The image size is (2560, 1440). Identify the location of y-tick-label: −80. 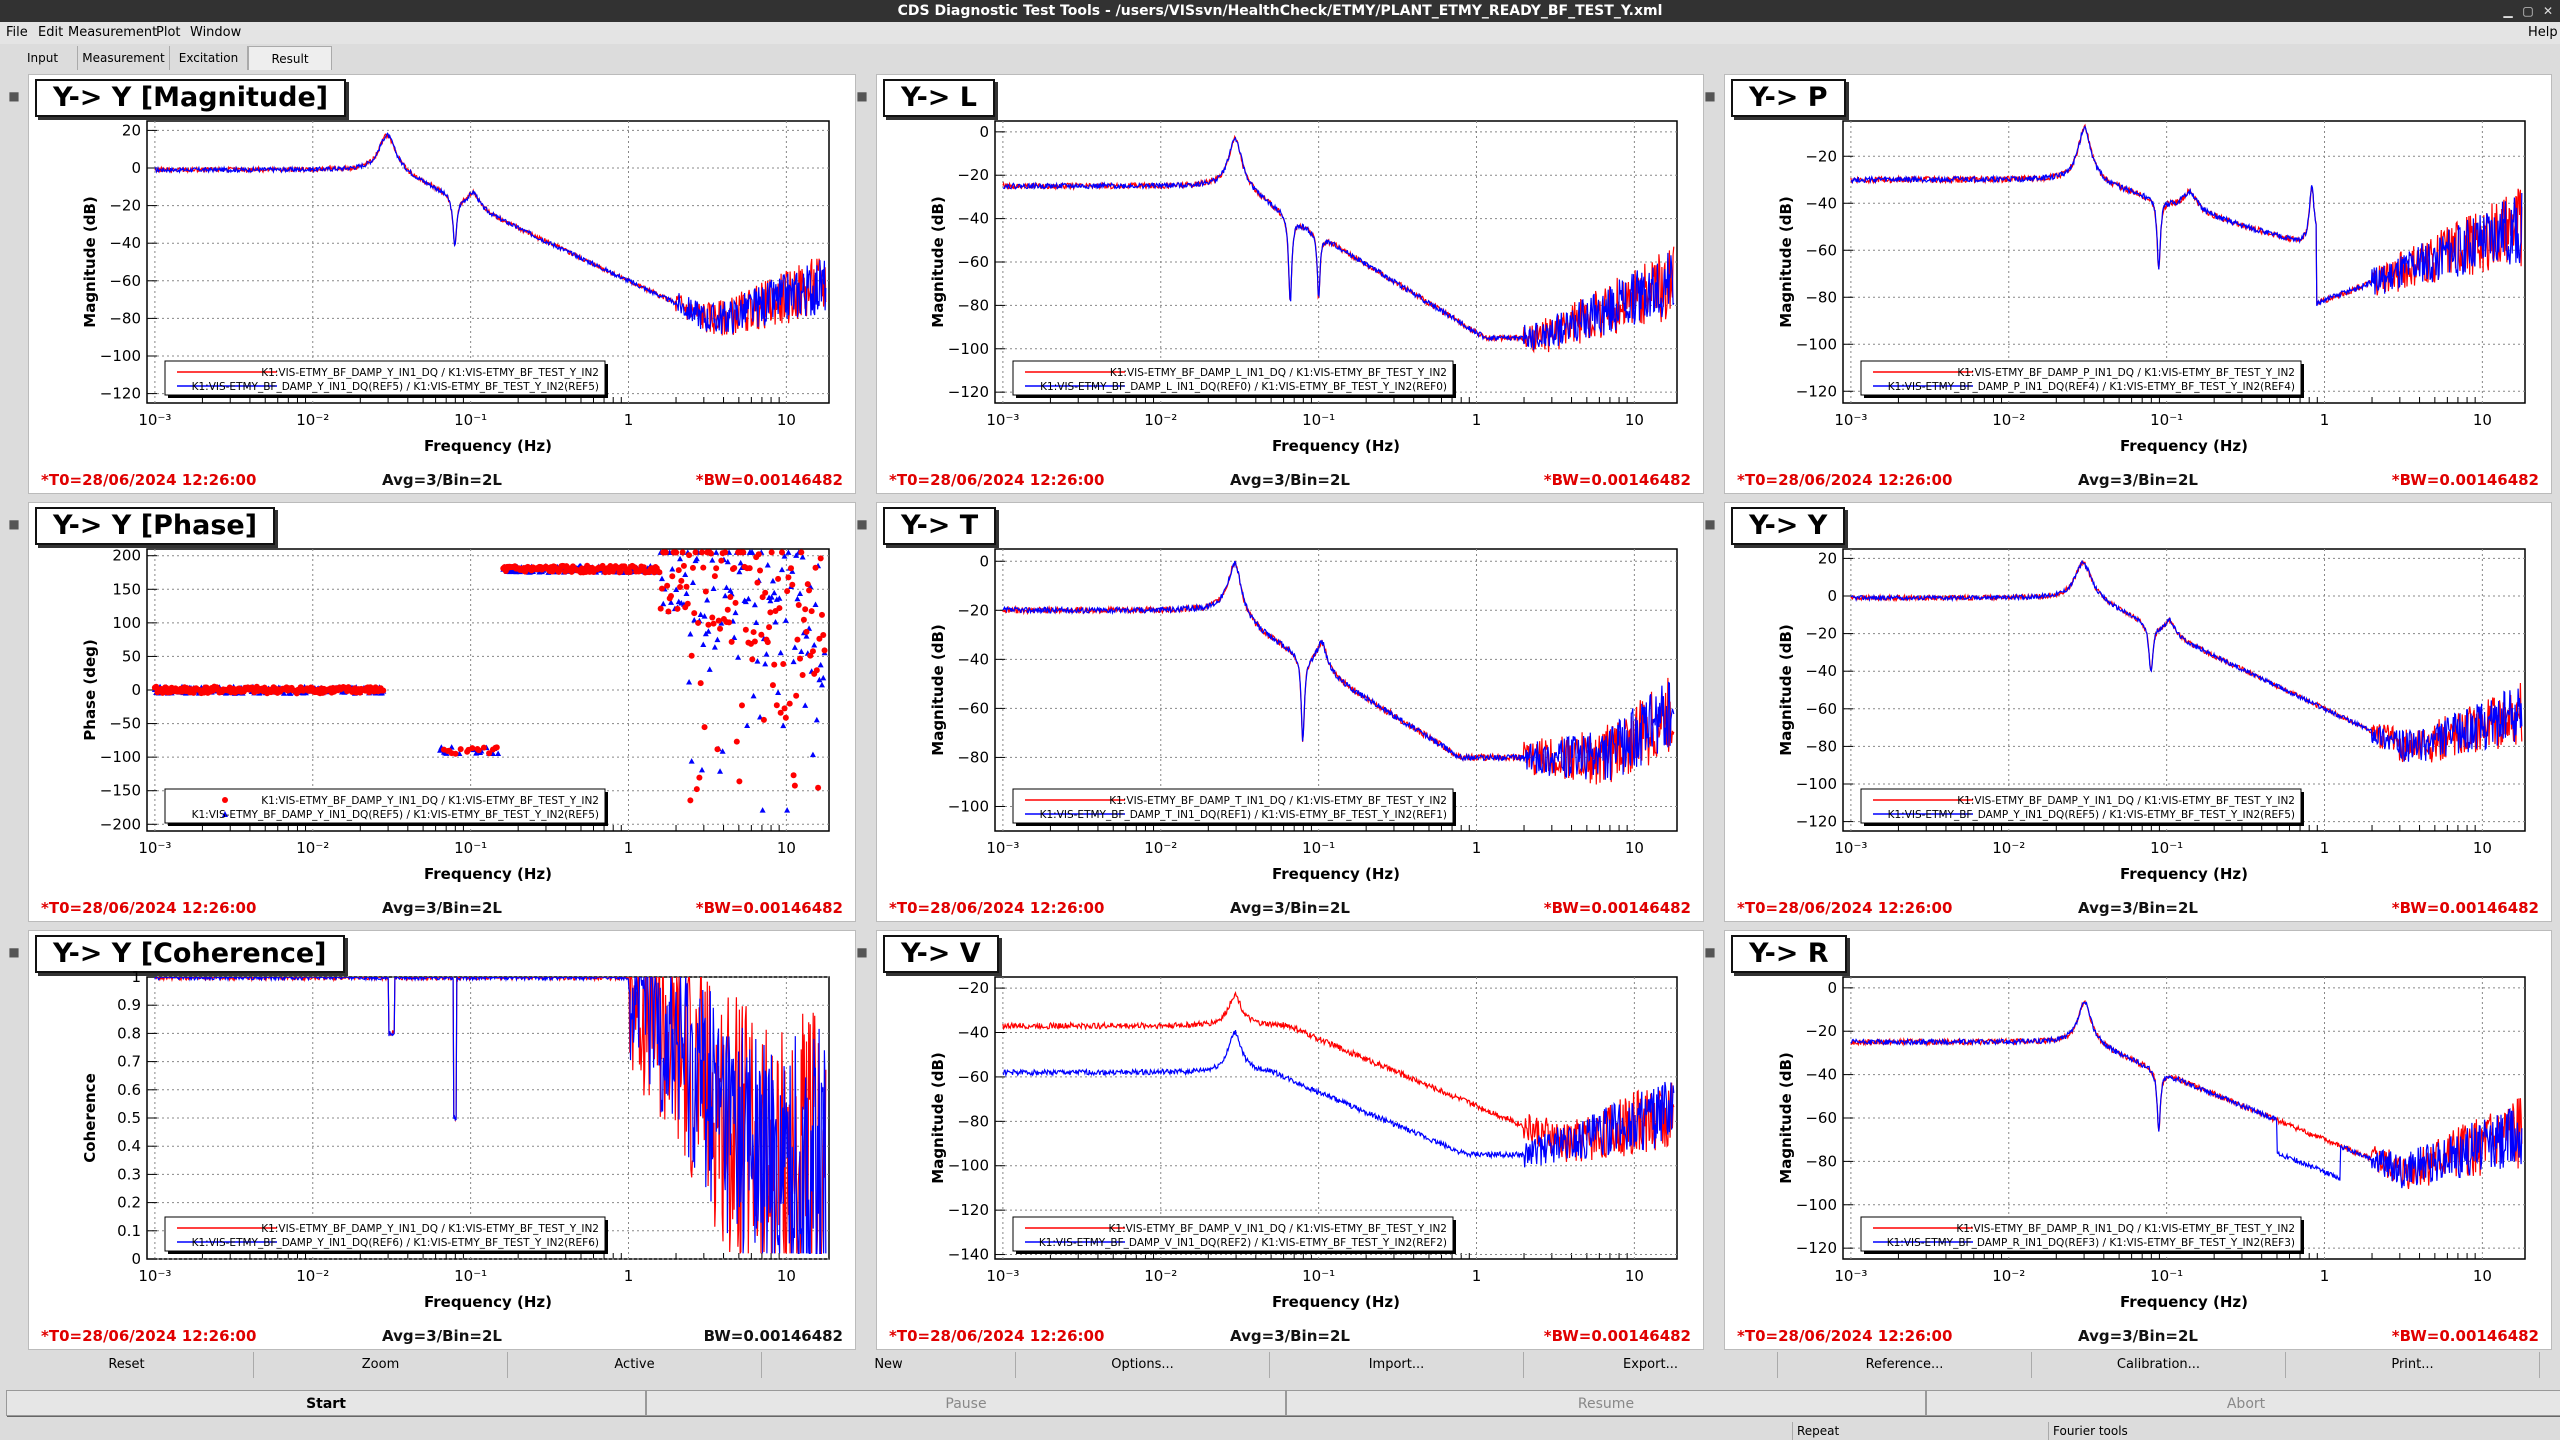
(125, 318).